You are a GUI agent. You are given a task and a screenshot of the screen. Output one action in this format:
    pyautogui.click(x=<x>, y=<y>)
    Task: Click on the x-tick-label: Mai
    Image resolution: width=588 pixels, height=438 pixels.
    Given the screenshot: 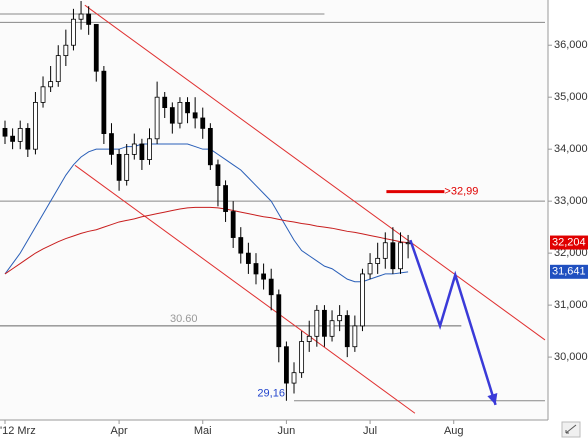 What is the action you would take?
    pyautogui.click(x=203, y=431)
    